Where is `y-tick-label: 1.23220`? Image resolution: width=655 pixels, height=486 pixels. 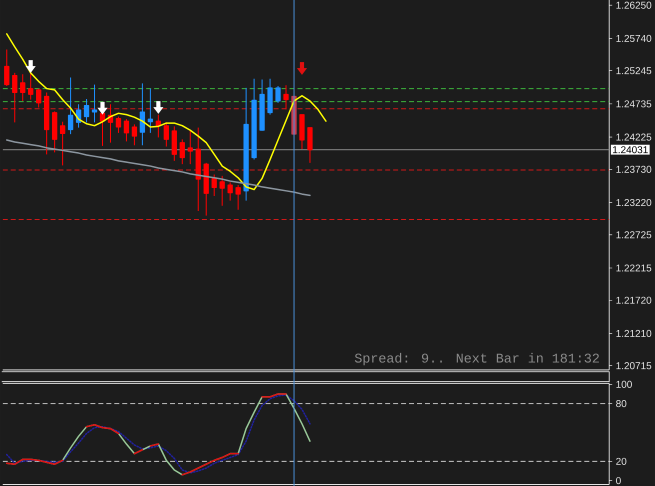
y-tick-label: 1.23220 is located at coordinates (634, 202).